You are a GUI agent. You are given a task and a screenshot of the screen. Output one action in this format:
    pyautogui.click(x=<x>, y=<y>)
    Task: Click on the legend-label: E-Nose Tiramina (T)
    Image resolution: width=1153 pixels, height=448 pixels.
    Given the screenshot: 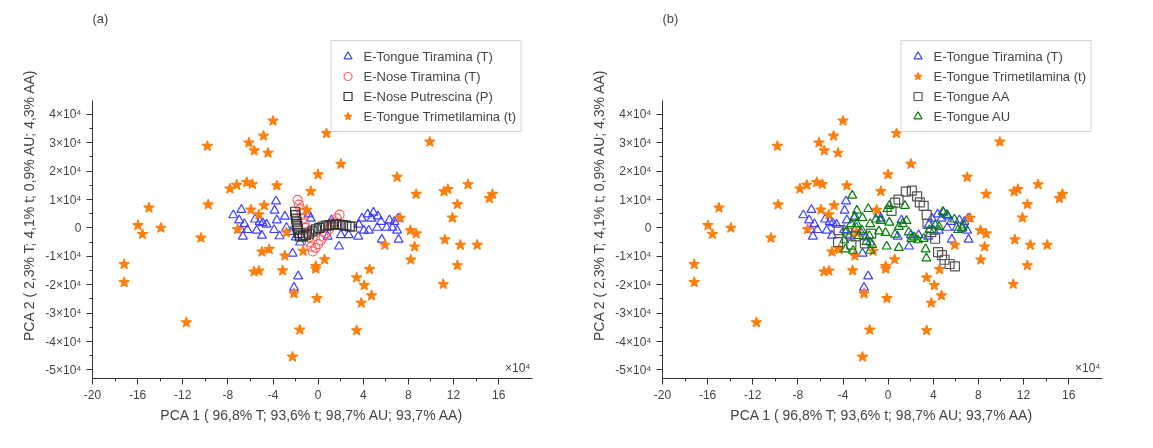 What is the action you would take?
    pyautogui.click(x=422, y=76)
    